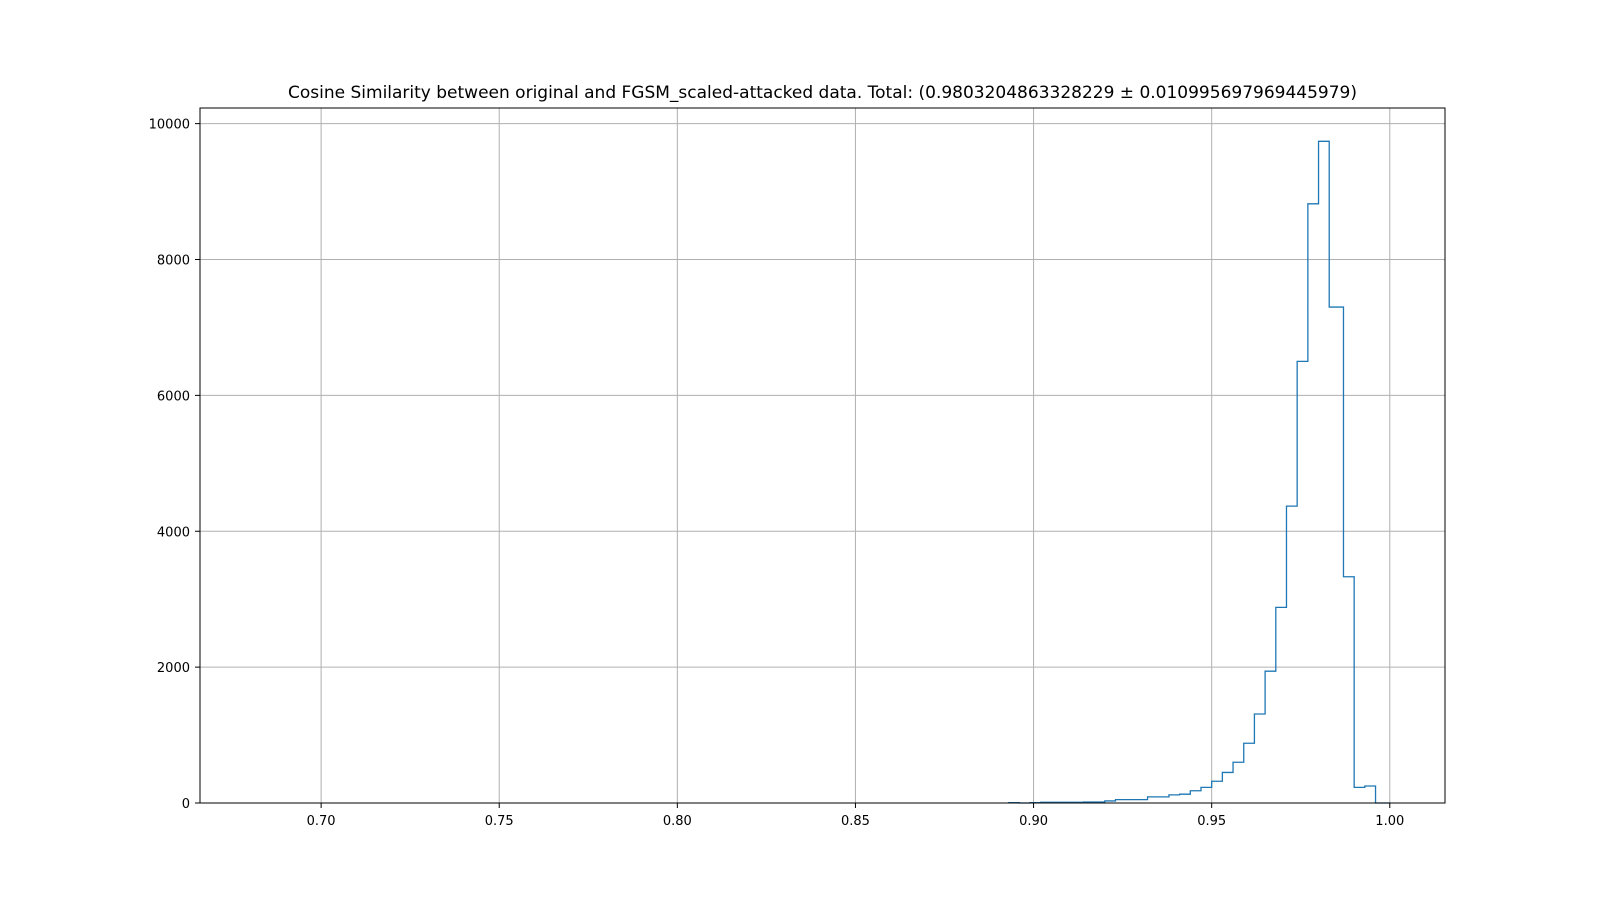 This screenshot has width=1600, height=900. Describe the element at coordinates (855, 821) in the screenshot. I see `x-tick-label: 0.85` at that location.